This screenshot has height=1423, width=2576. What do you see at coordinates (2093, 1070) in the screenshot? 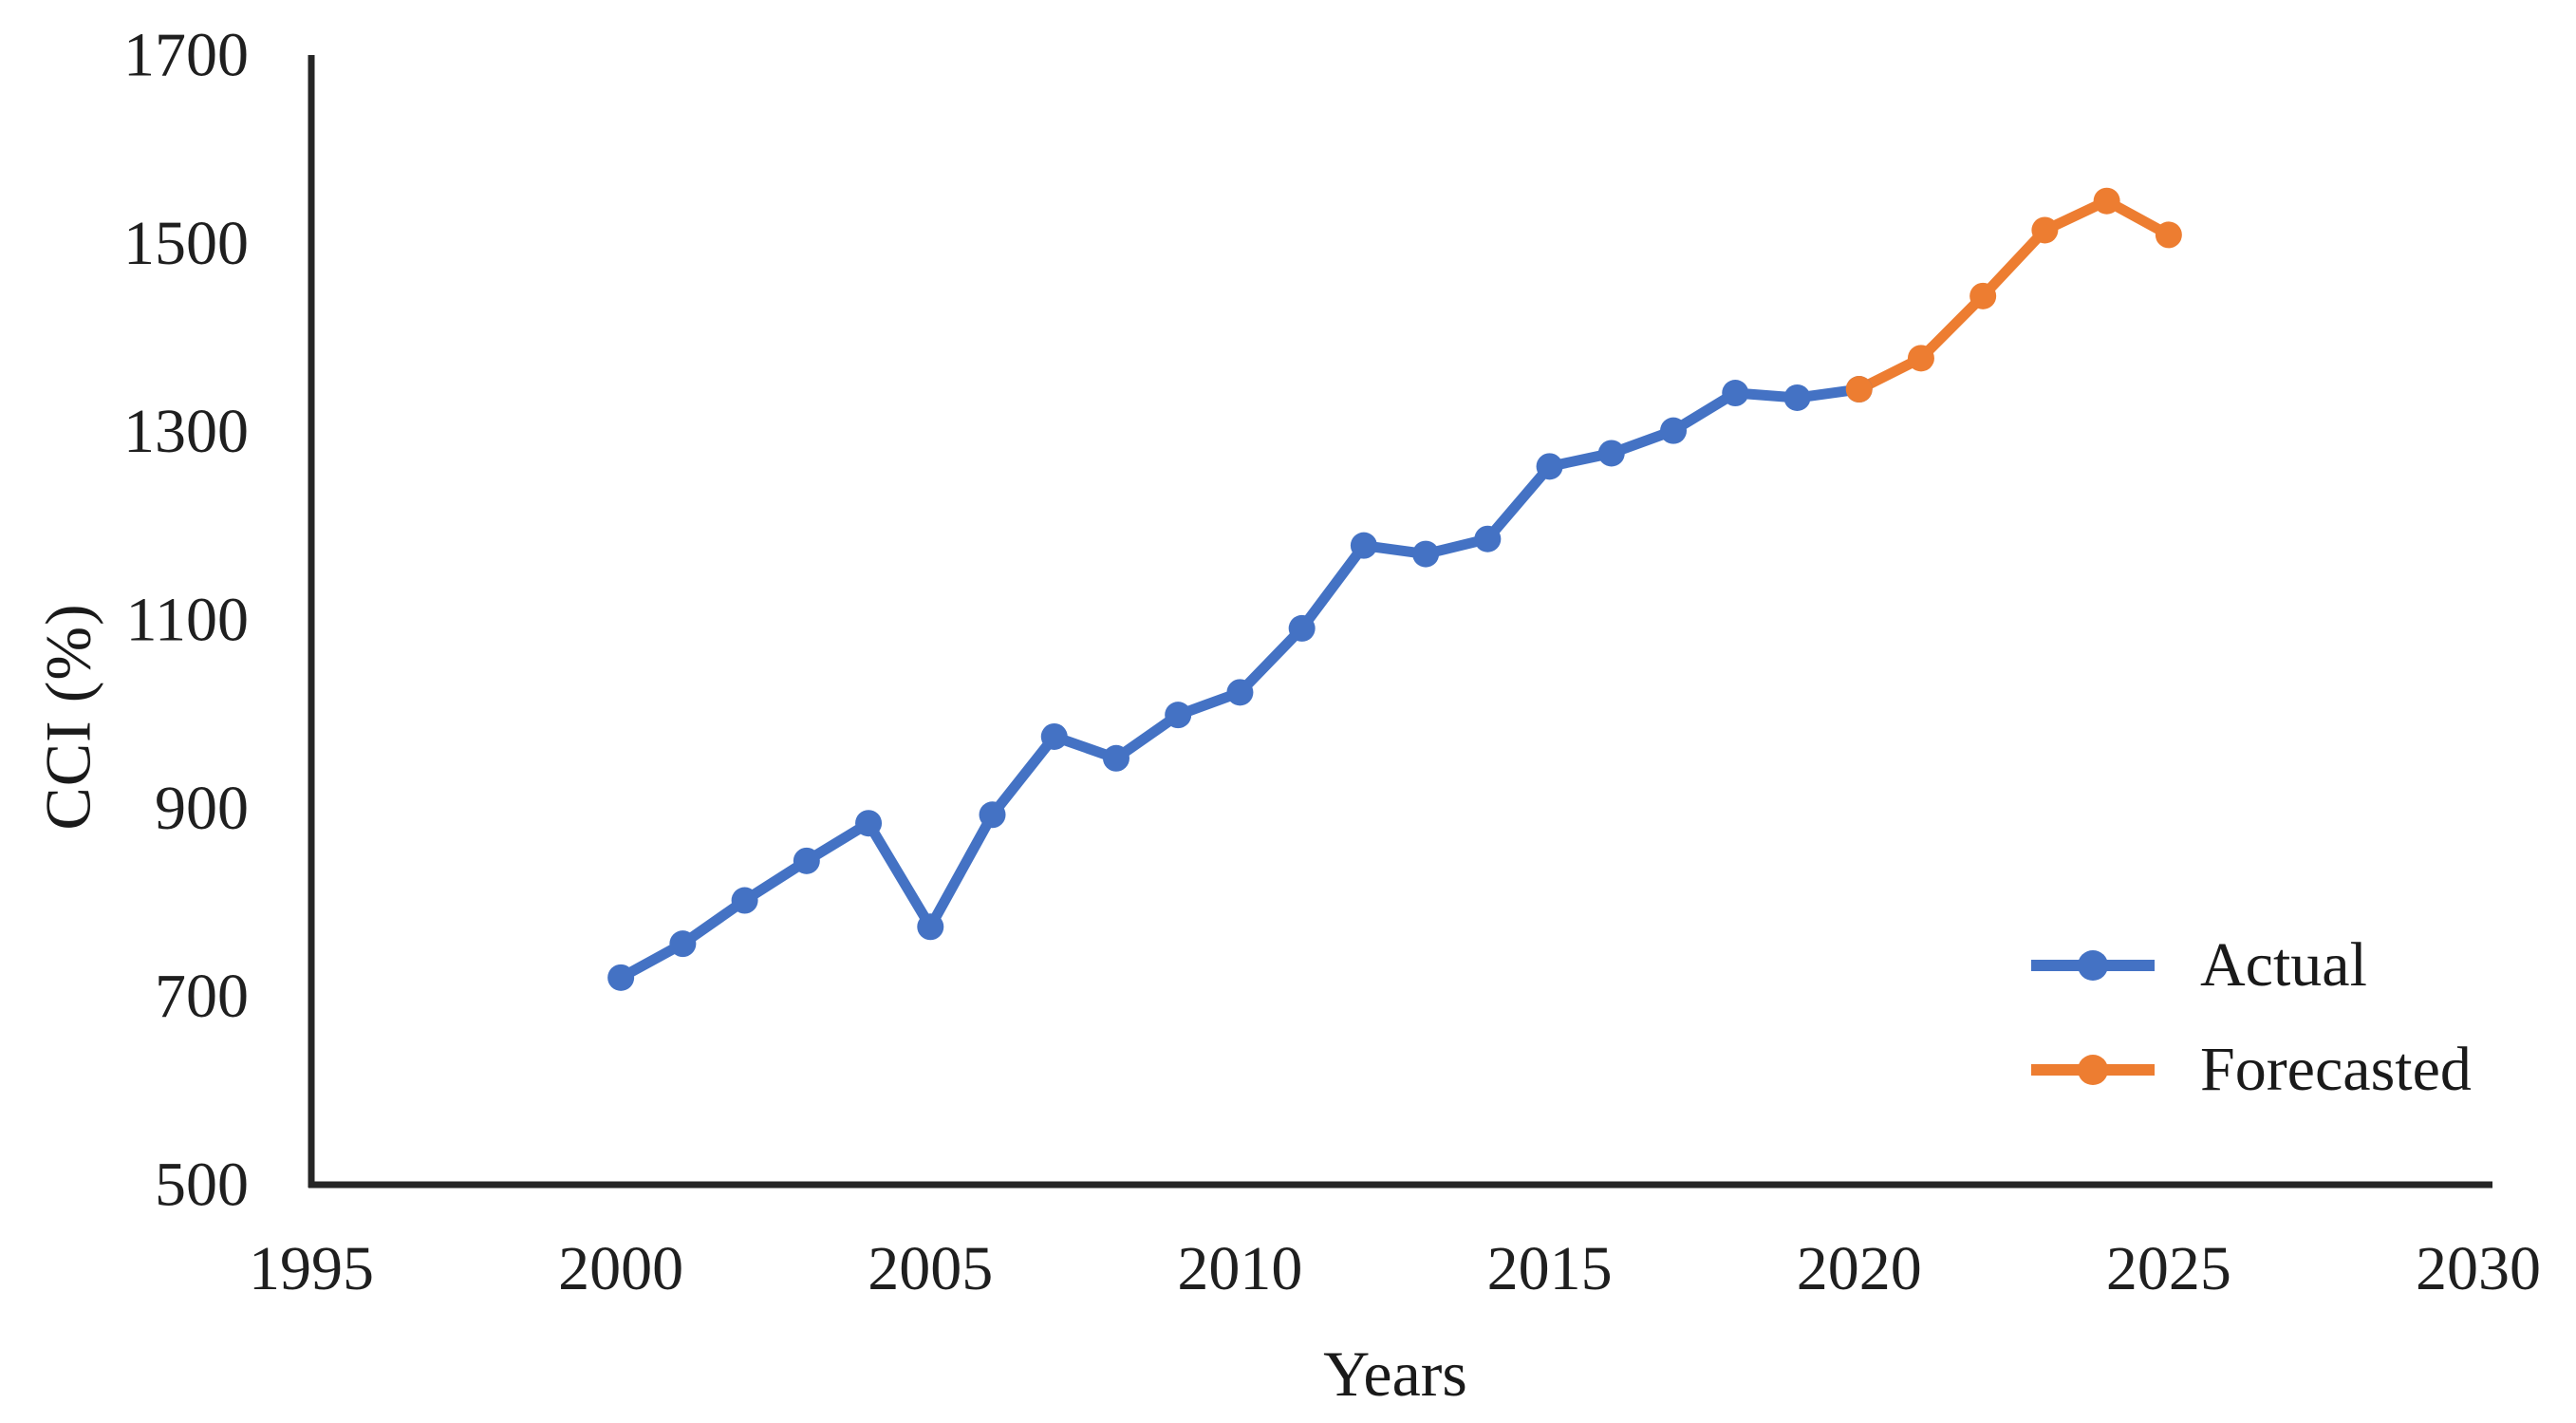
I see `forecasted-series-marker-icon` at bounding box center [2093, 1070].